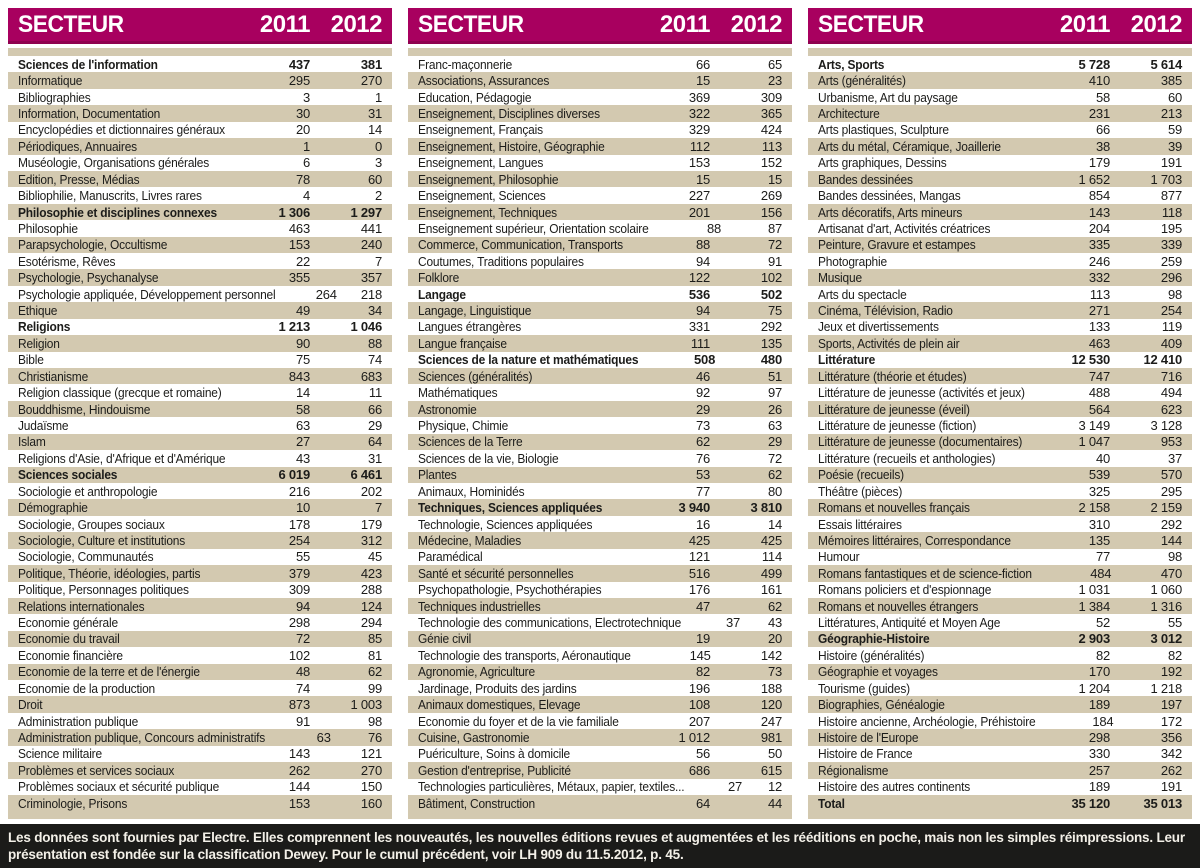 The image size is (1200, 868). What do you see at coordinates (302, 557) in the screenshot?
I see `value-2011: 55` at bounding box center [302, 557].